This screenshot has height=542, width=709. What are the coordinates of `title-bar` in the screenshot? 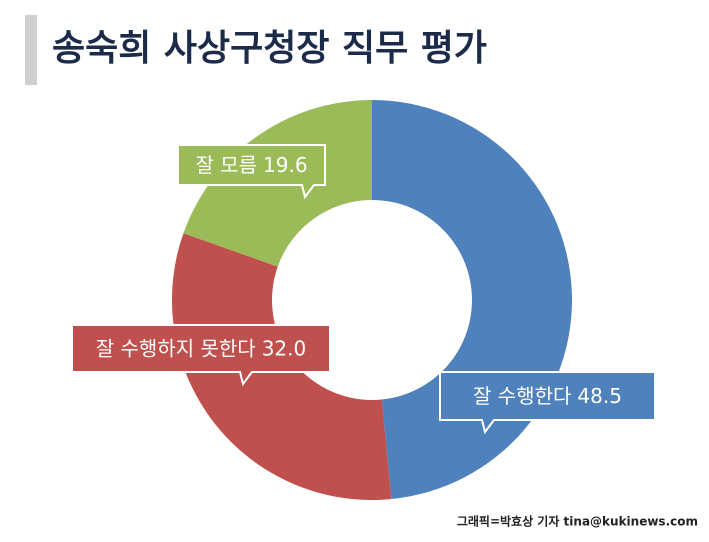 It's located at (31, 50).